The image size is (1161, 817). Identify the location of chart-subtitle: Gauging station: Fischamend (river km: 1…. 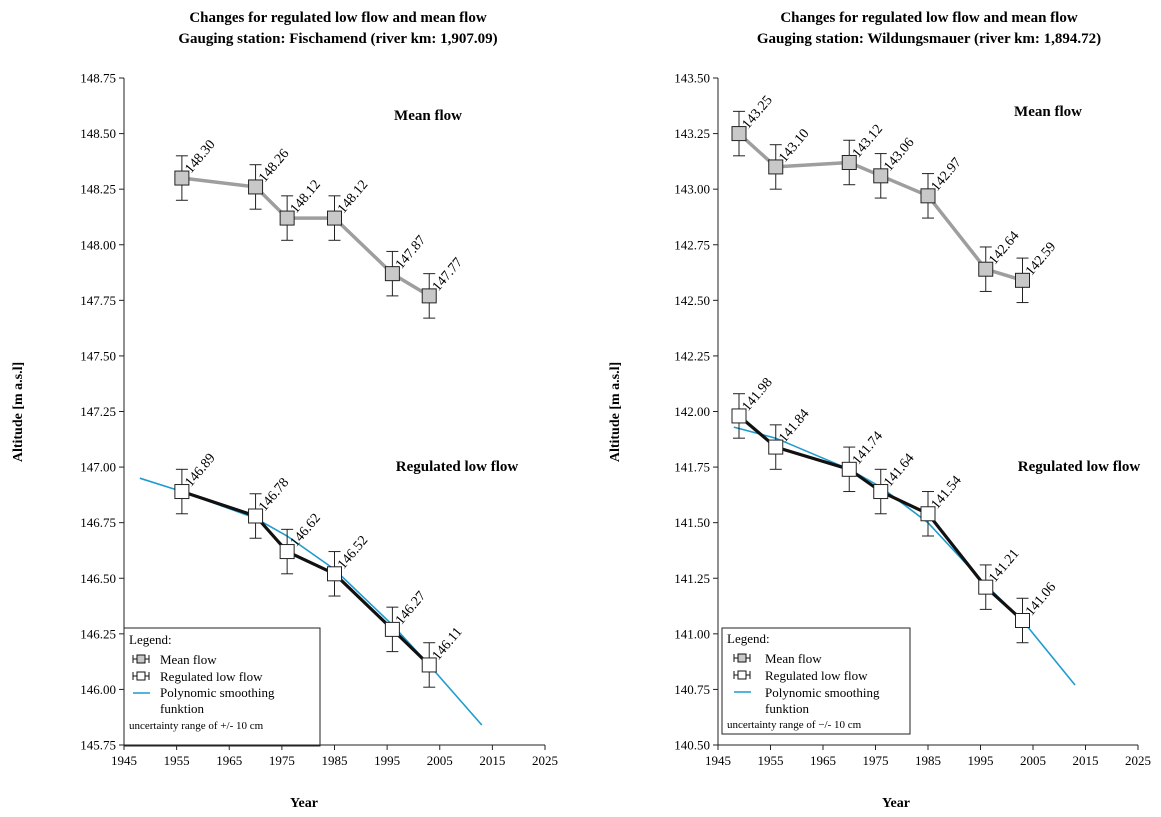
(337, 39).